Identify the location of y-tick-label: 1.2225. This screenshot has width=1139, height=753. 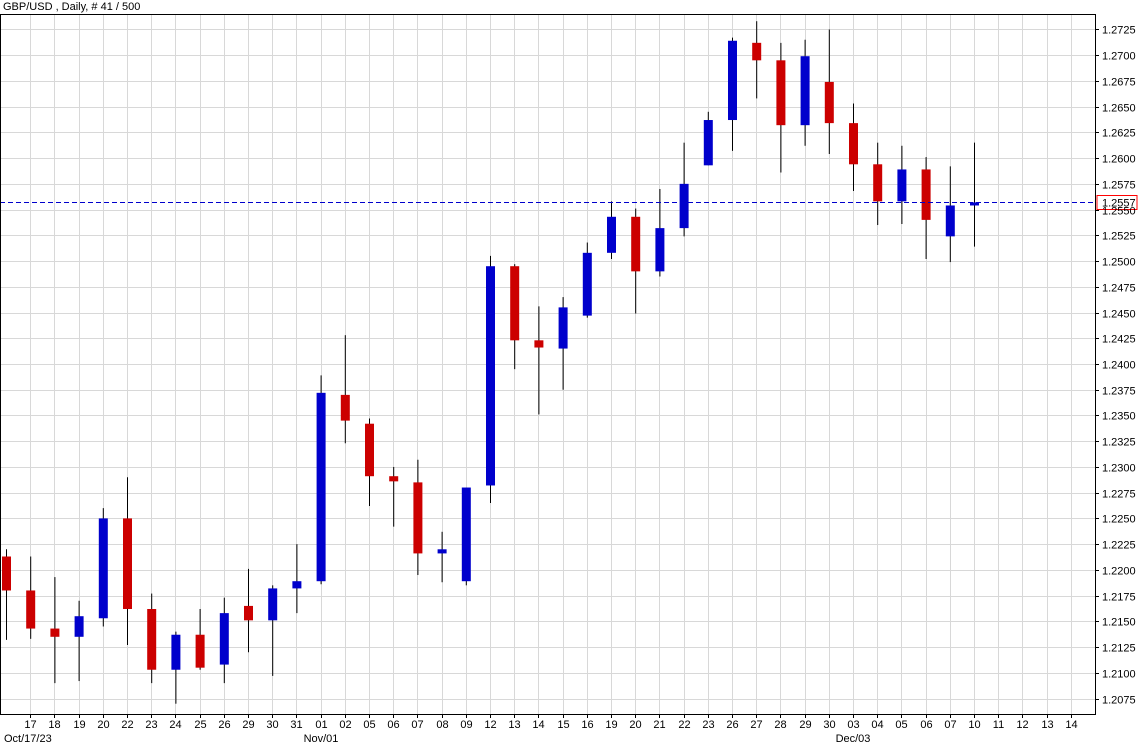
(1119, 546).